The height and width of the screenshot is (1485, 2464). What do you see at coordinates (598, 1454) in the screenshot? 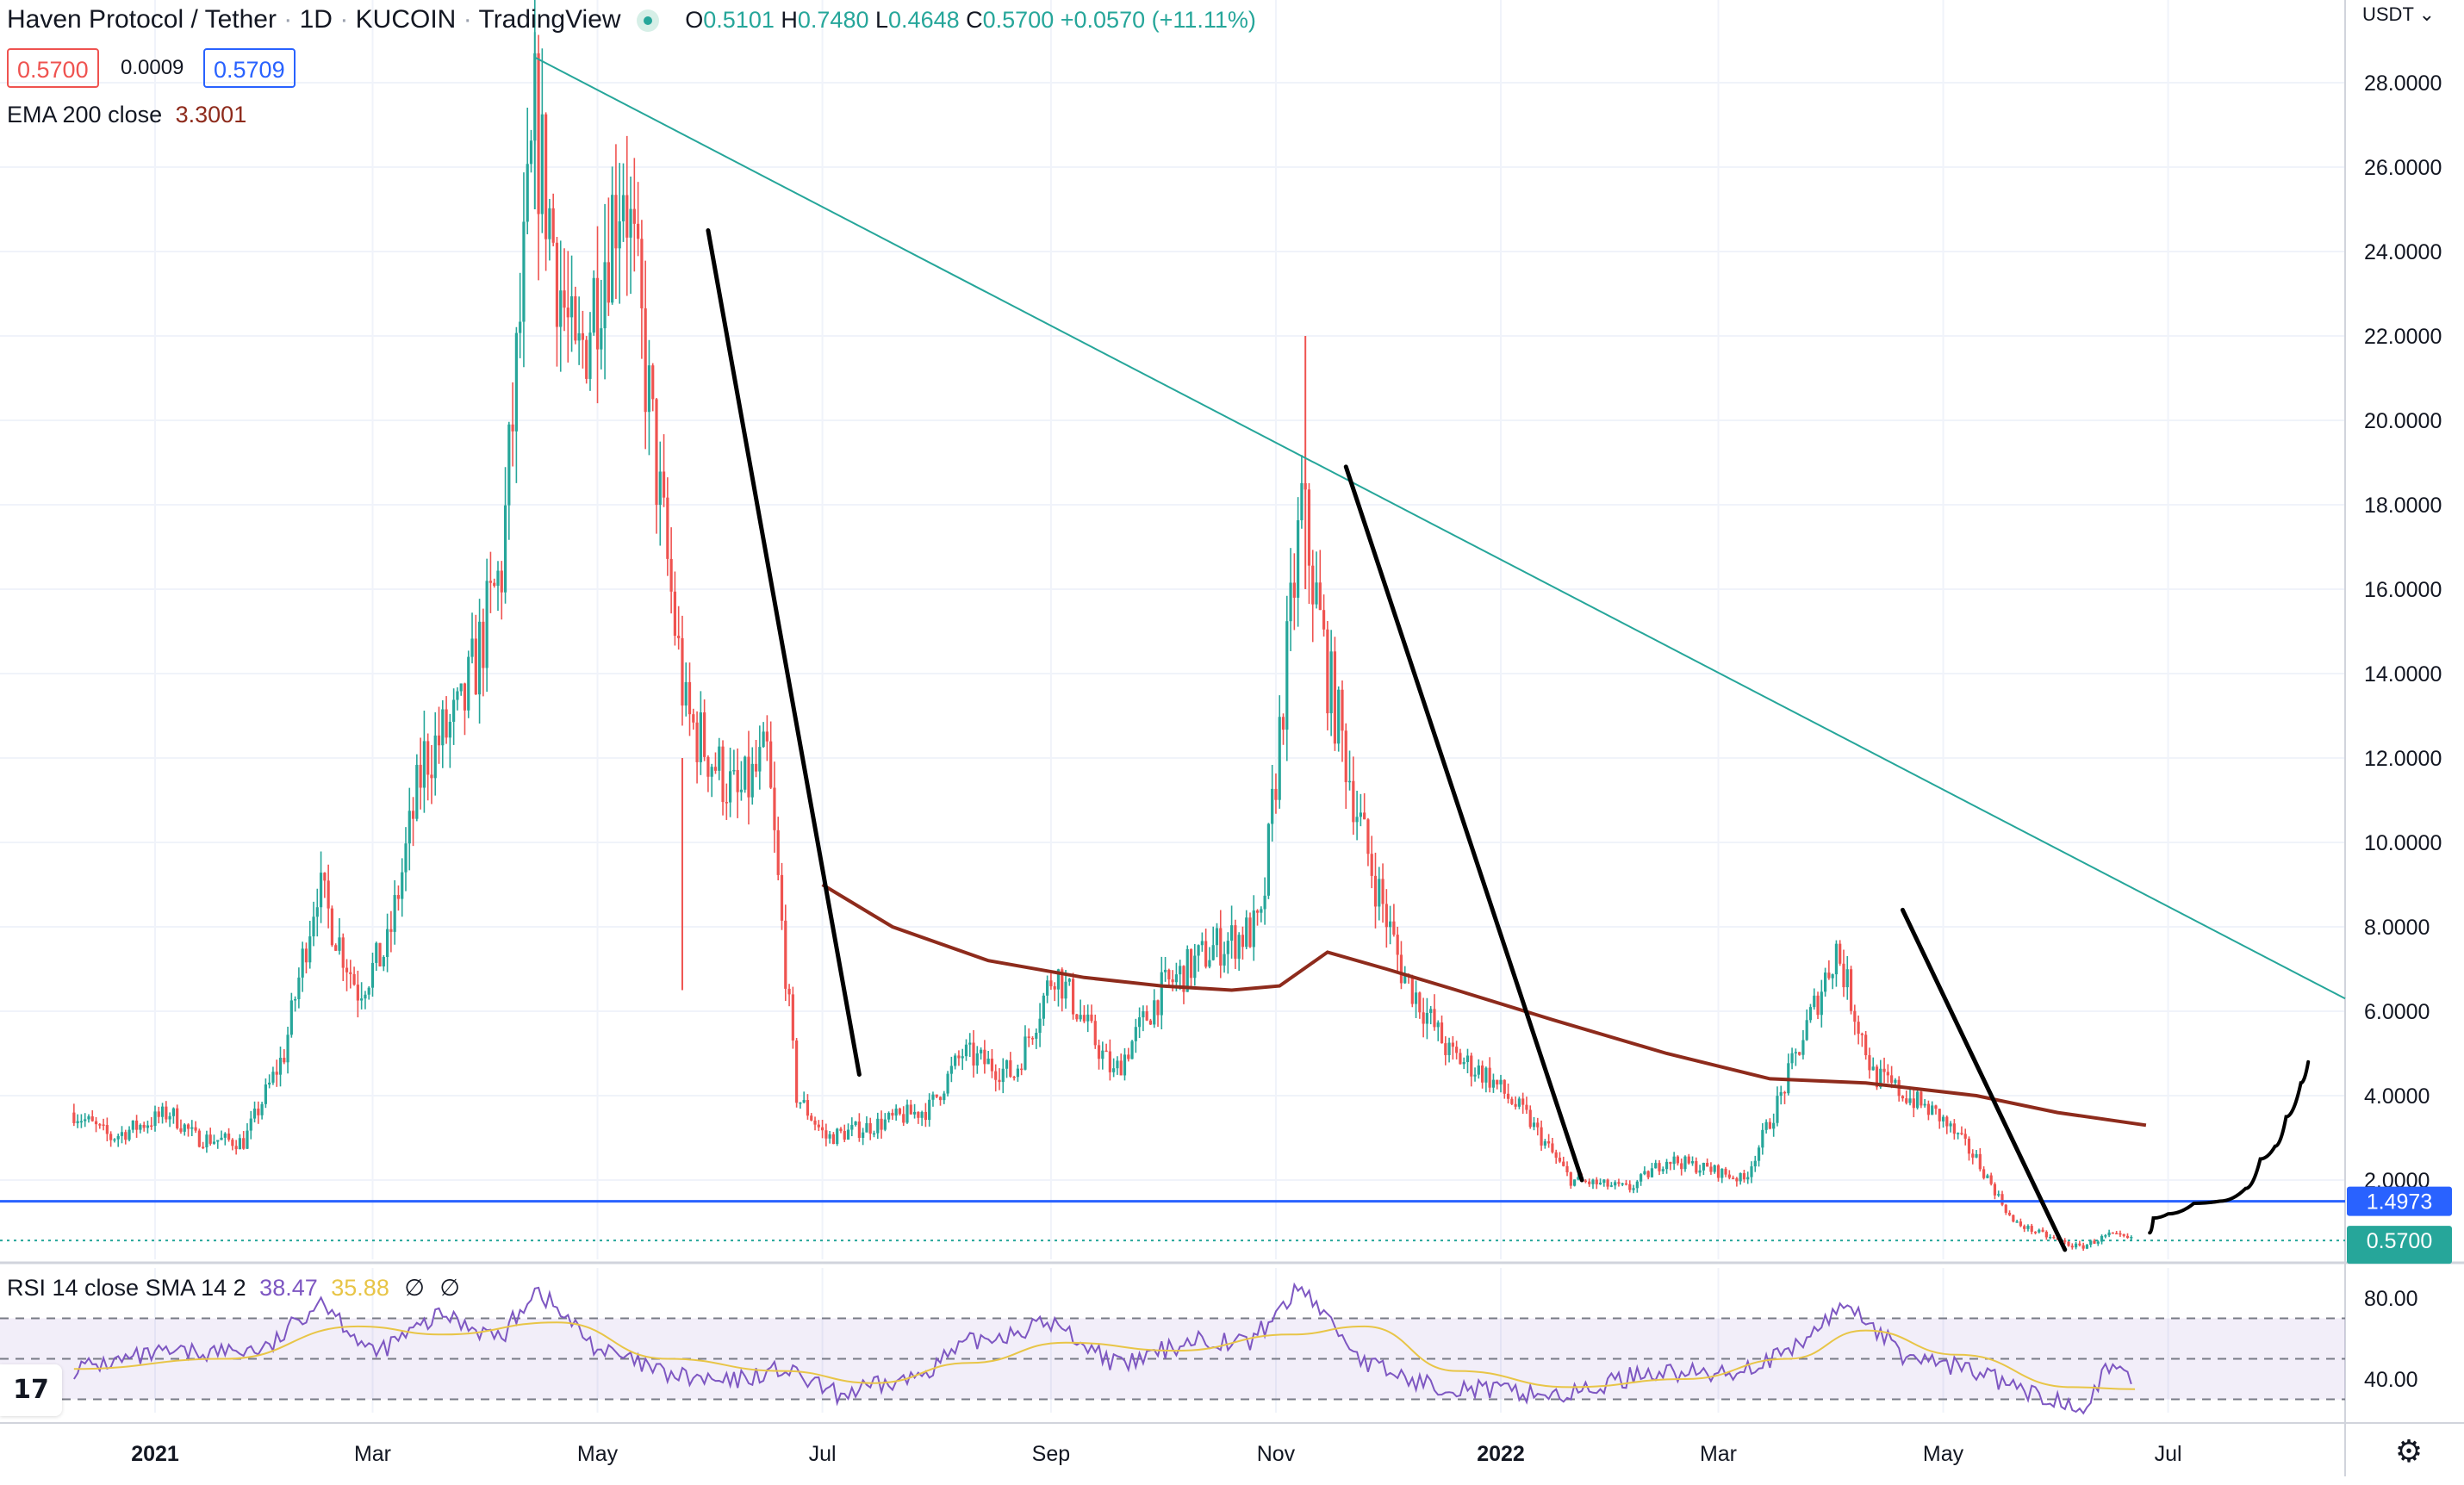
I see `time-tick-label: May` at bounding box center [598, 1454].